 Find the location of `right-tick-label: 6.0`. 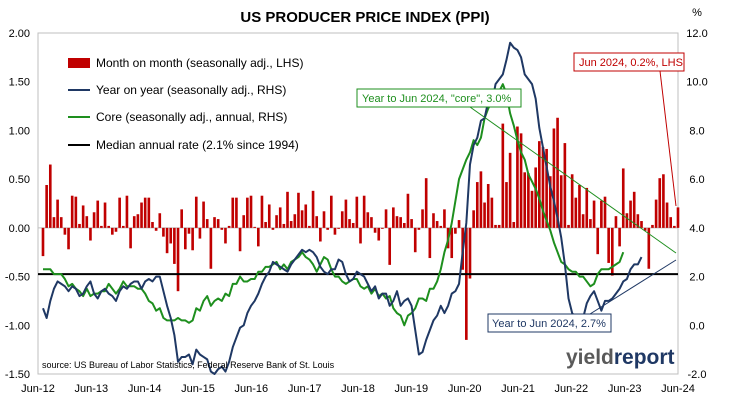

right-tick-label: 6.0 is located at coordinates (696, 180).